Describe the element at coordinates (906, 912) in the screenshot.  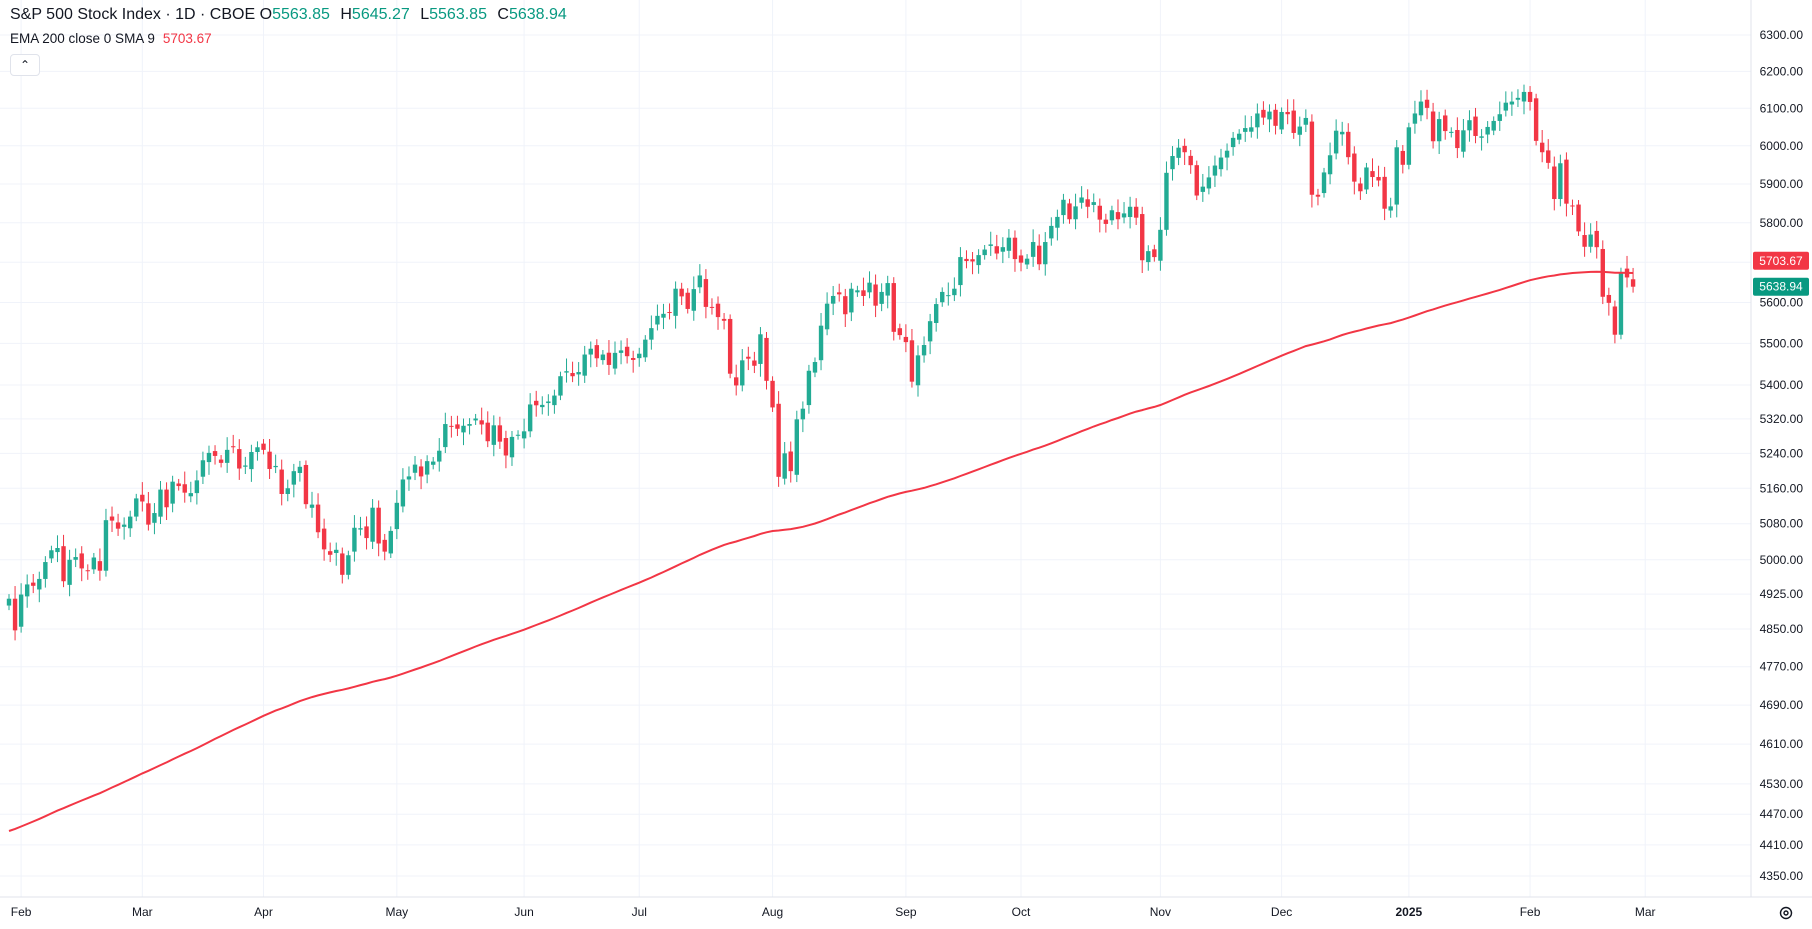
I see `x-tick-label: Sep` at that location.